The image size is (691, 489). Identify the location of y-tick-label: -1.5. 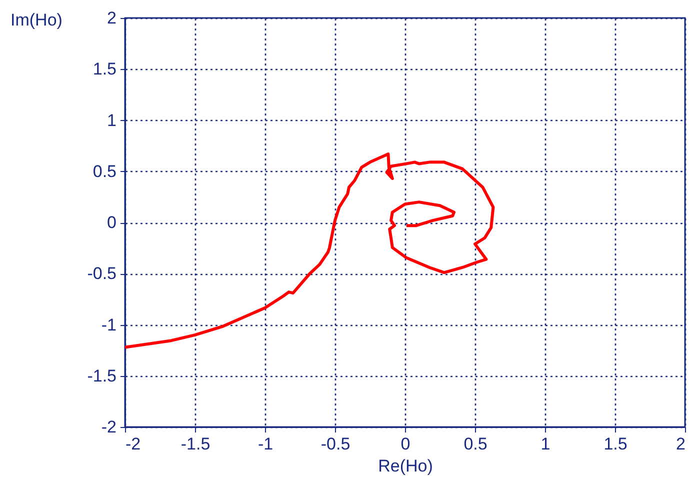
(101, 376).